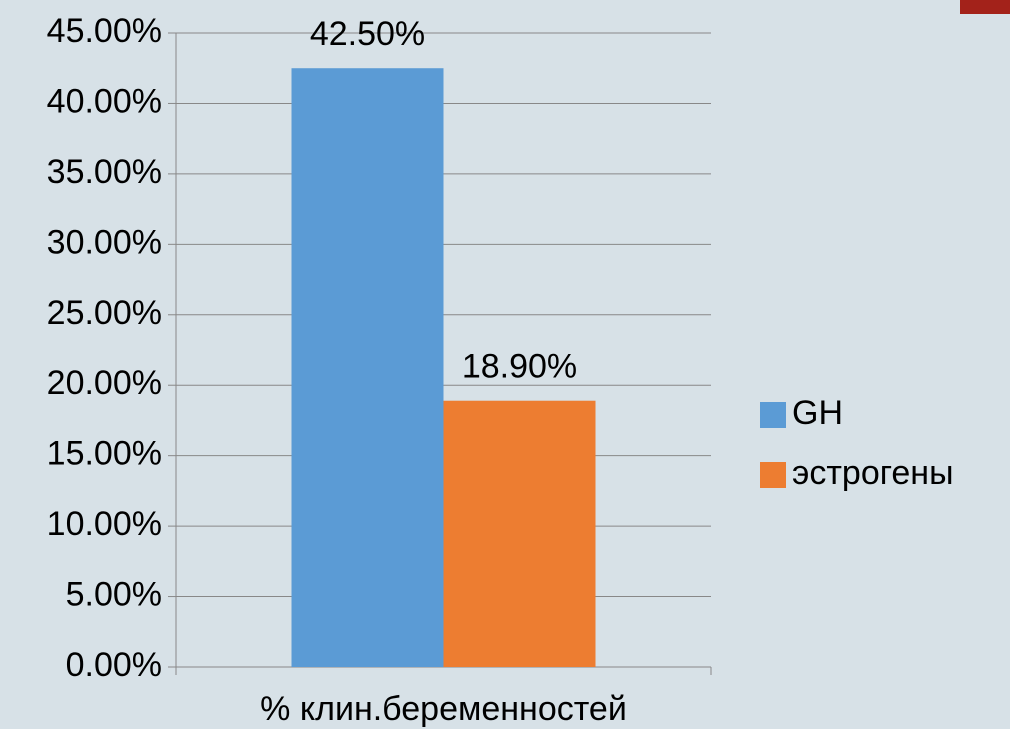 This screenshot has height=729, width=1010. Describe the element at coordinates (114, 665) in the screenshot. I see `y-tick-label: 0.00%` at that location.